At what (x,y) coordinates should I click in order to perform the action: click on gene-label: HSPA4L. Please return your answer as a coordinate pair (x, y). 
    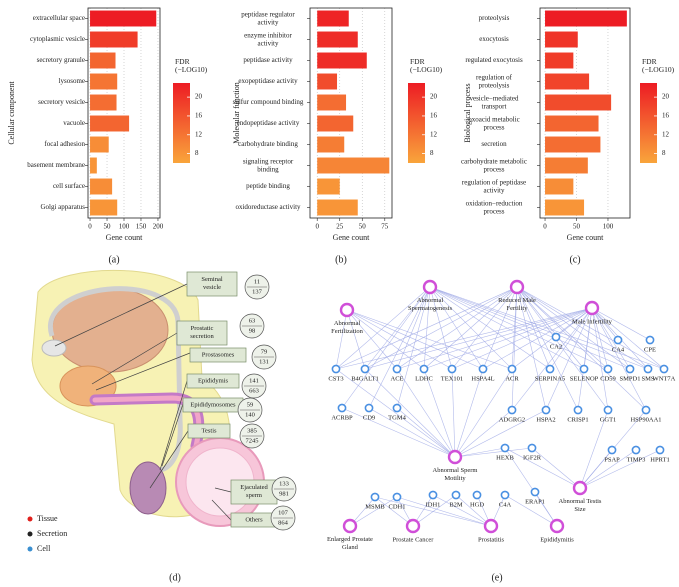
    Looking at the image, I should click on (482, 378).